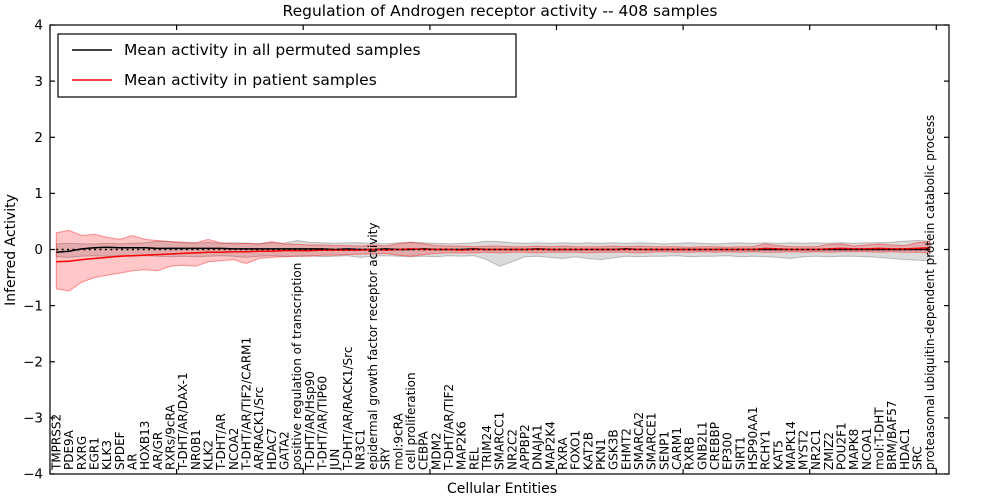 This screenshot has height=500, width=1000. What do you see at coordinates (778, 455) in the screenshot?
I see `x-category-label: KAT5` at bounding box center [778, 455].